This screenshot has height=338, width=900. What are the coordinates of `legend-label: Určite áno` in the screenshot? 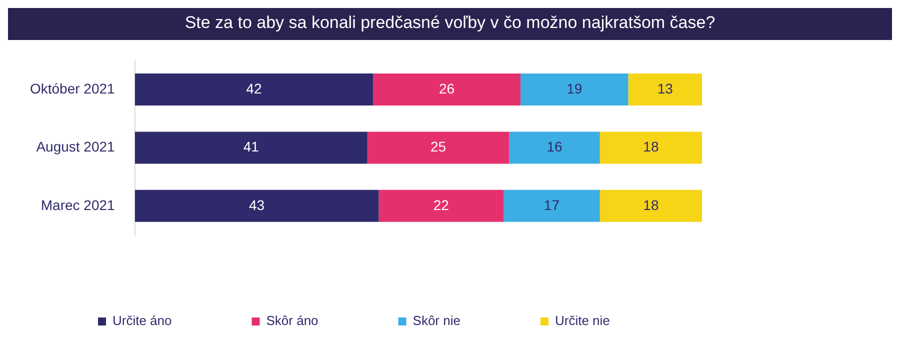 It's located at (142, 320).